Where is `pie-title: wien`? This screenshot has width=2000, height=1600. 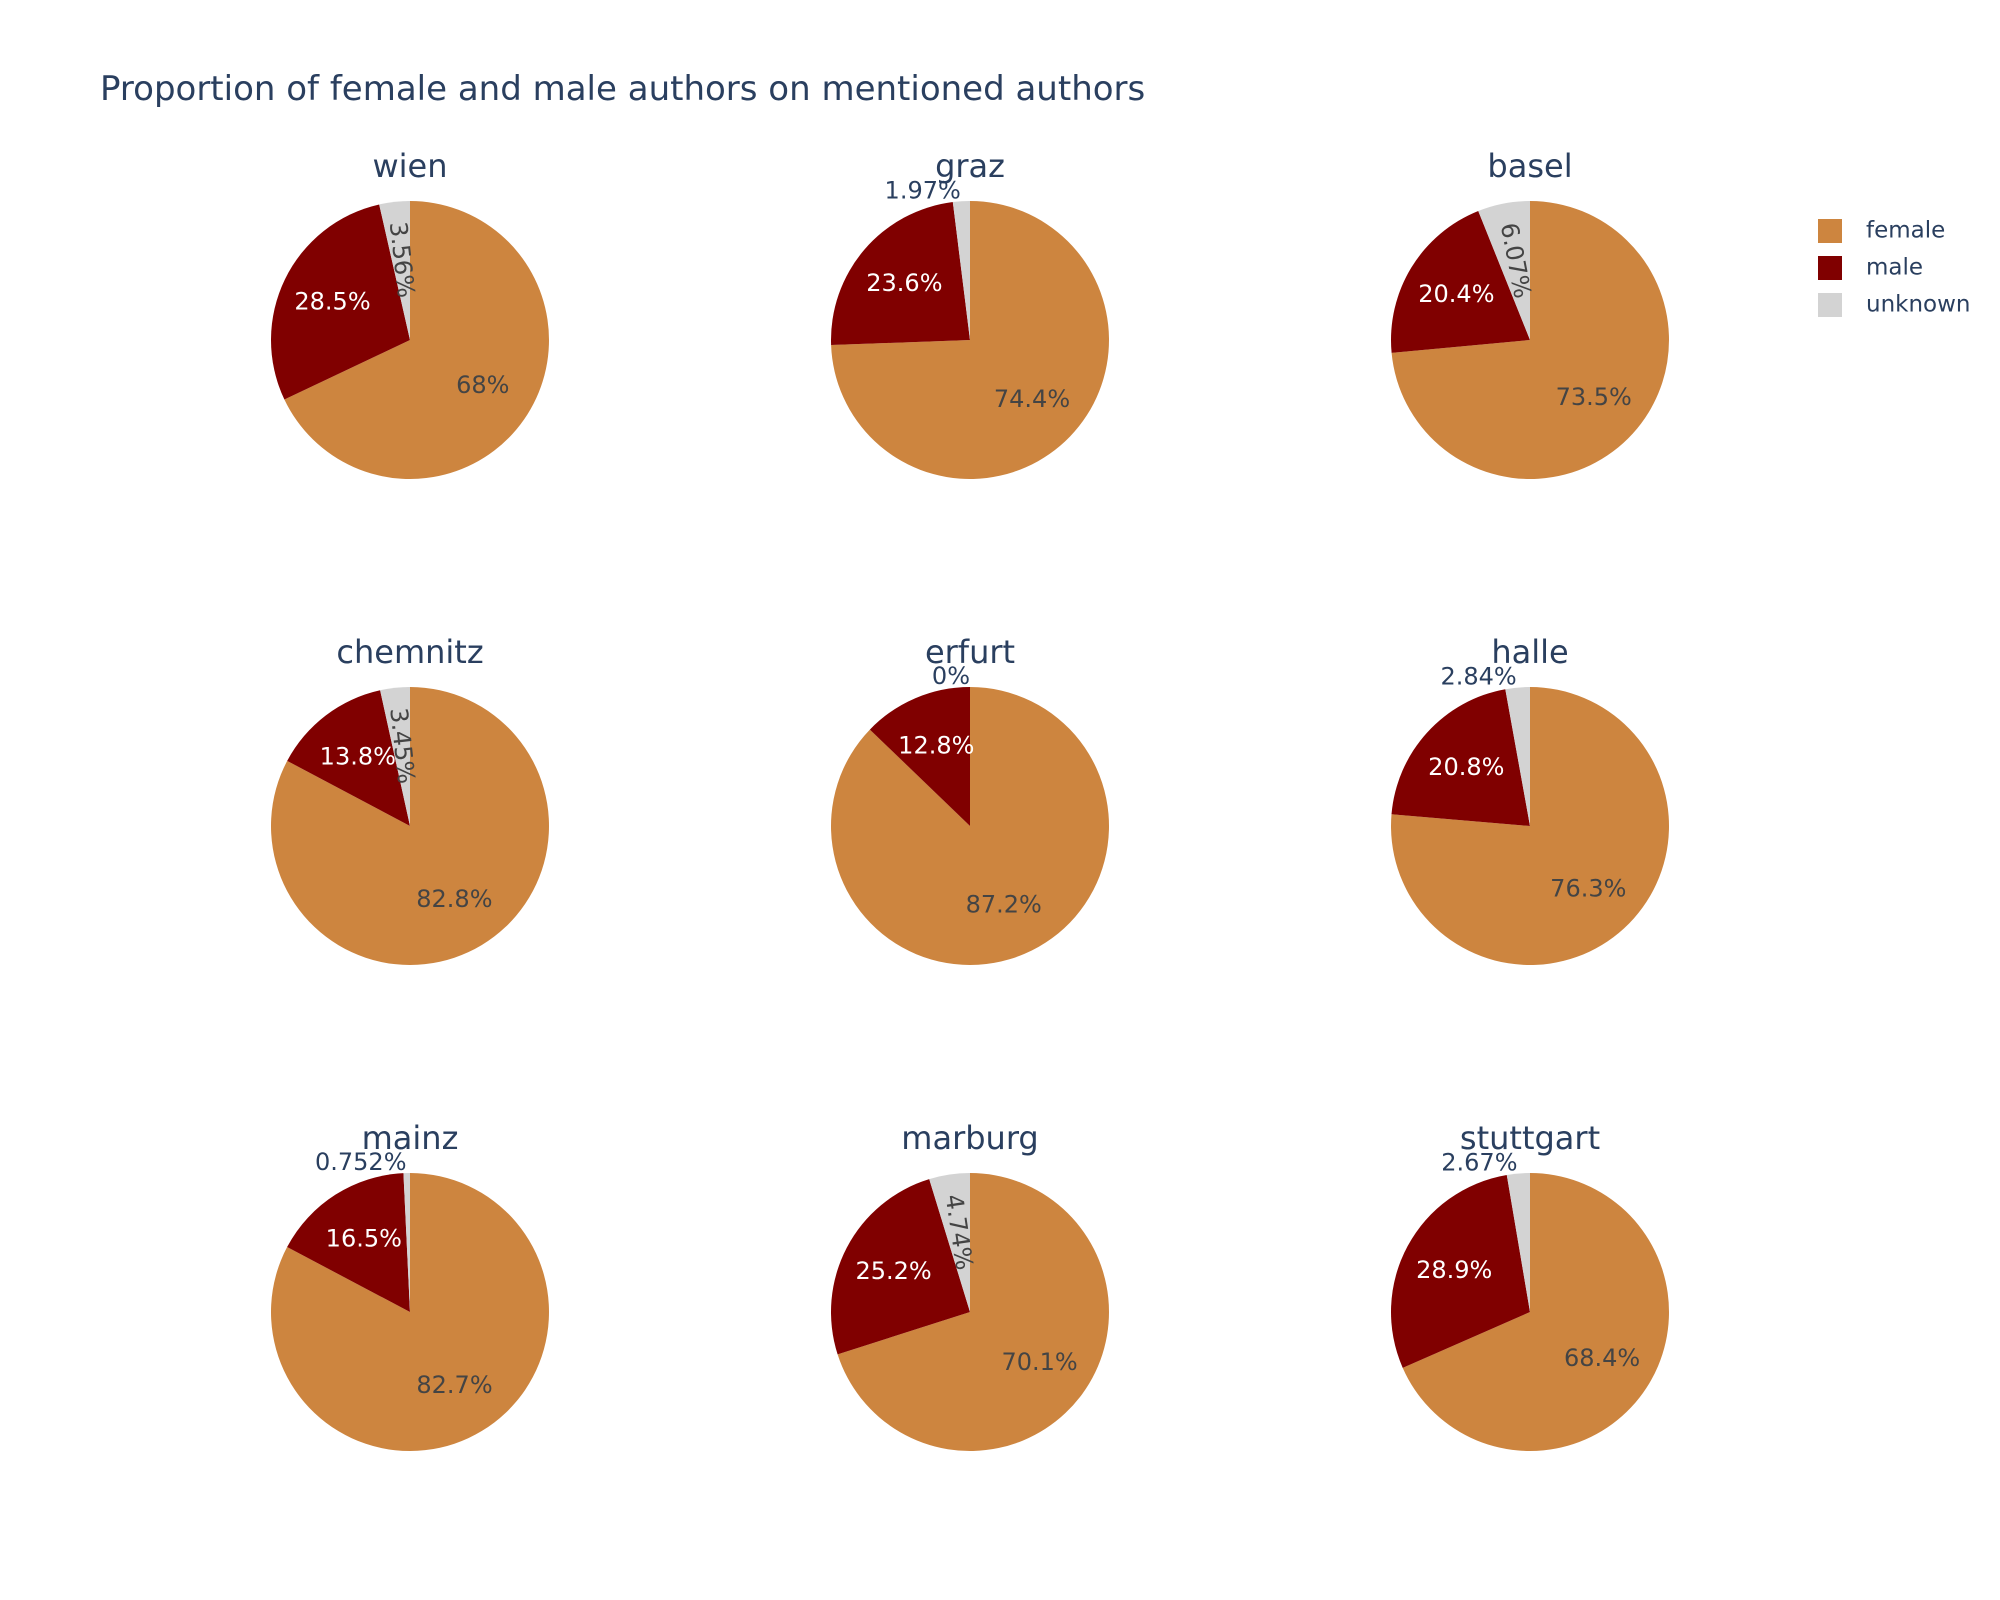 pie-title: wien is located at coordinates (409, 166).